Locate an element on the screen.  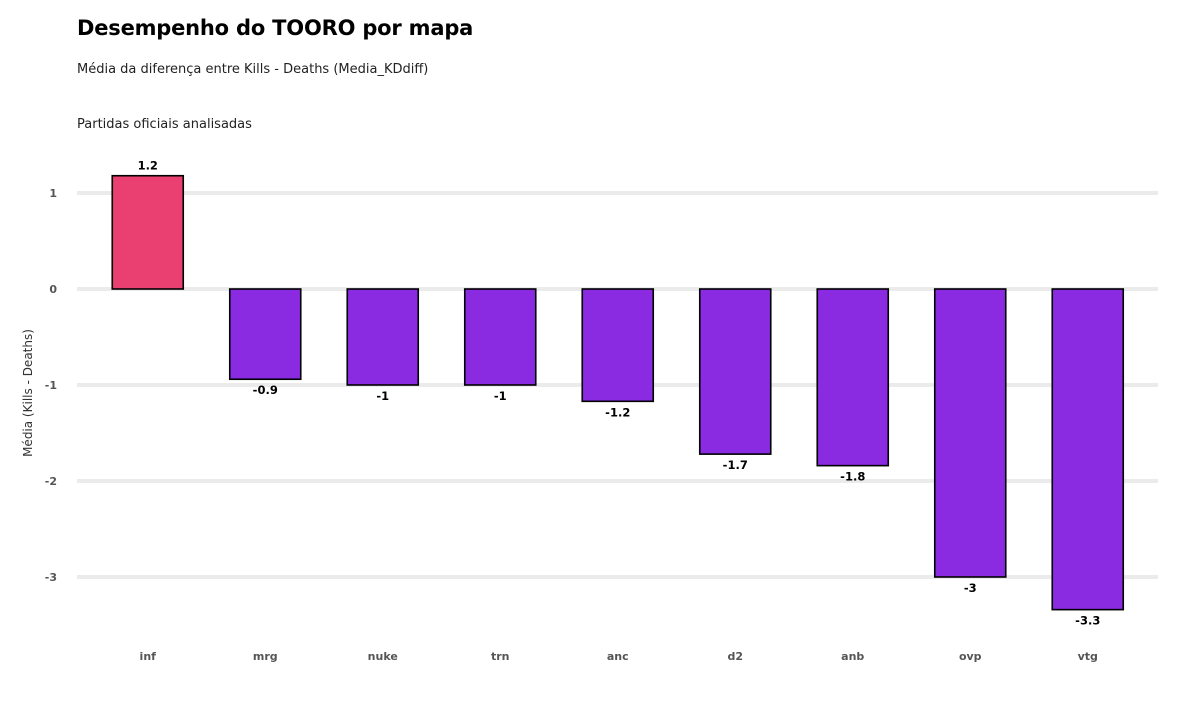
y-tick-label: -3 is located at coordinates (51, 577).